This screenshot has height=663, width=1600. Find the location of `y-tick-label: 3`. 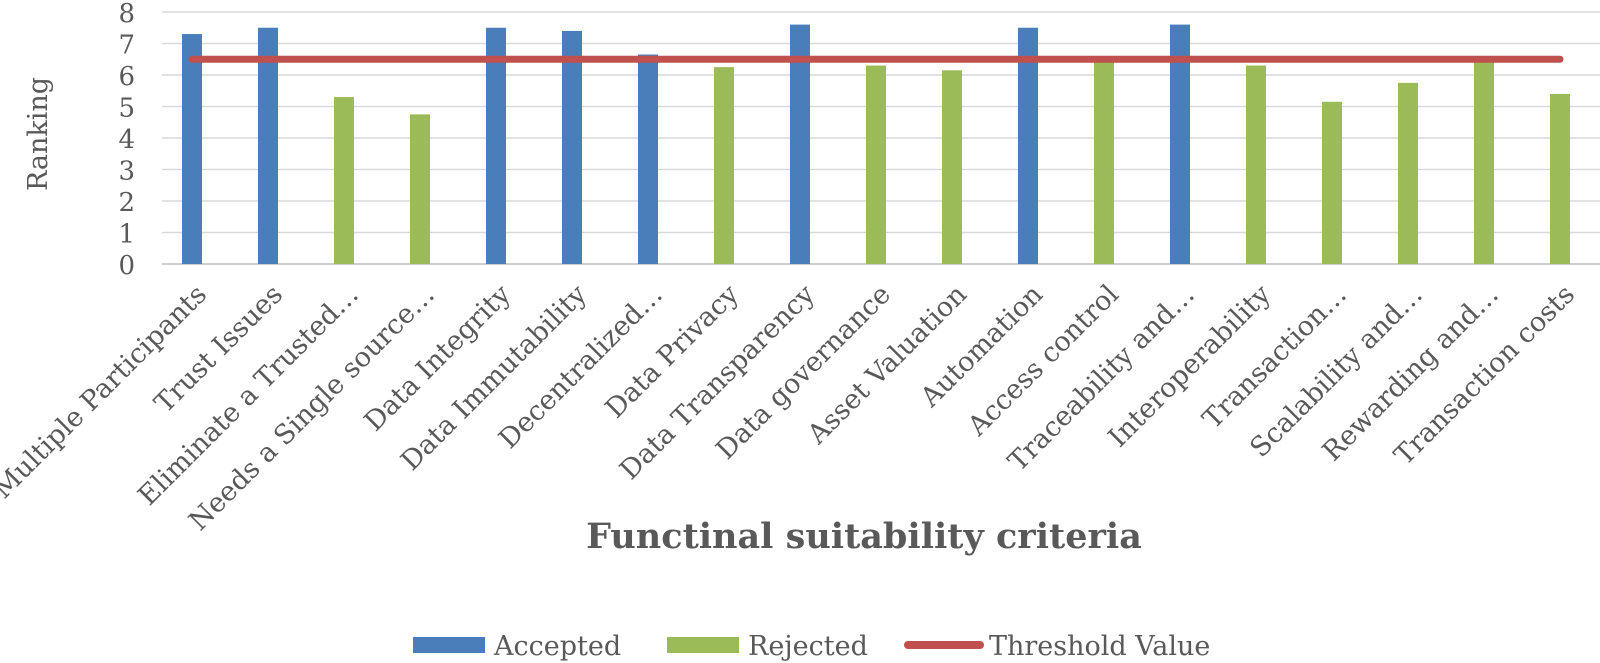

y-tick-label: 3 is located at coordinates (126, 172).